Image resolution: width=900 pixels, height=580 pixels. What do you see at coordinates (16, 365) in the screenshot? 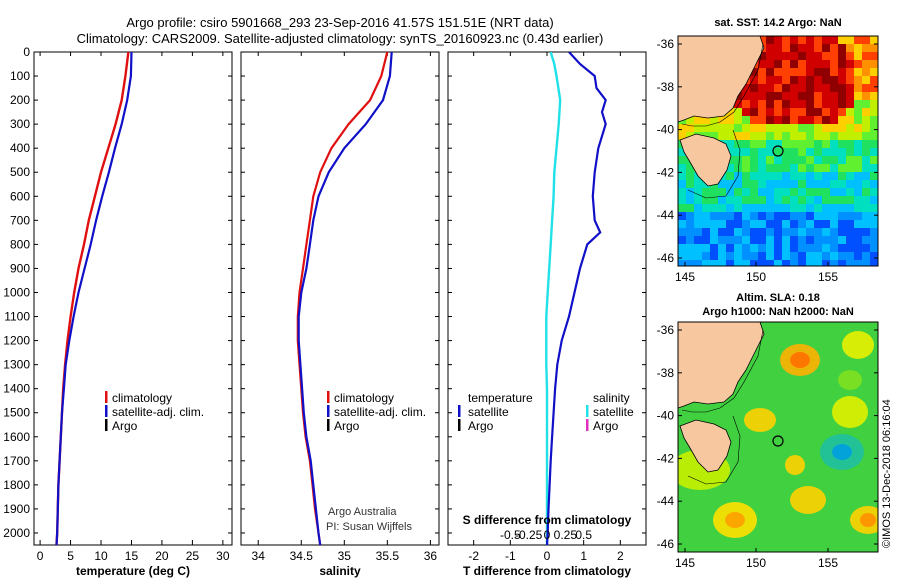
I see `depth-tick-label: 1300` at bounding box center [16, 365].